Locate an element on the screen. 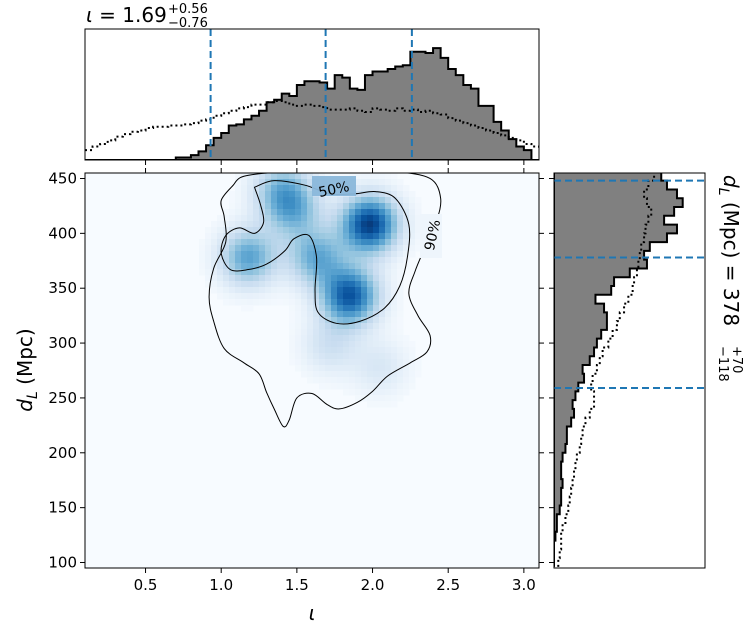 The image size is (753, 635). x-tick-label: 2.0 is located at coordinates (373, 585).